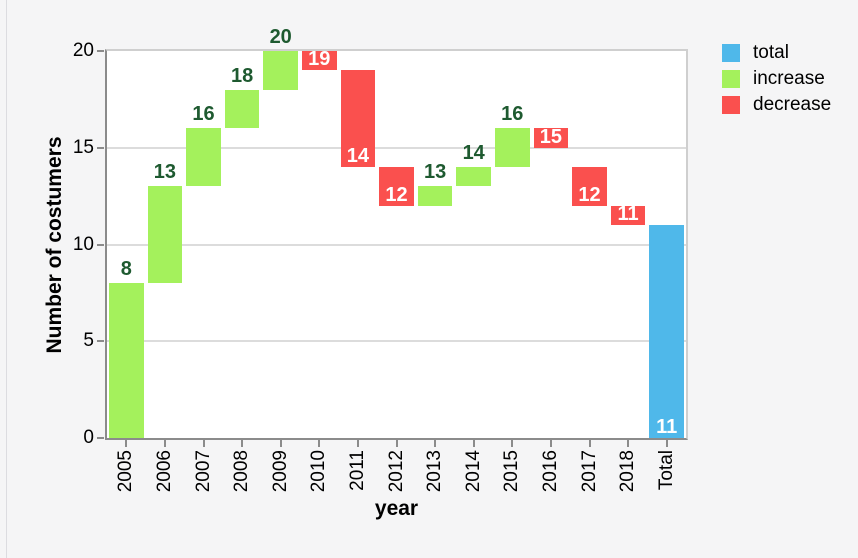 Image resolution: width=858 pixels, height=558 pixels. What do you see at coordinates (473, 177) in the screenshot?
I see `bar-2014` at bounding box center [473, 177].